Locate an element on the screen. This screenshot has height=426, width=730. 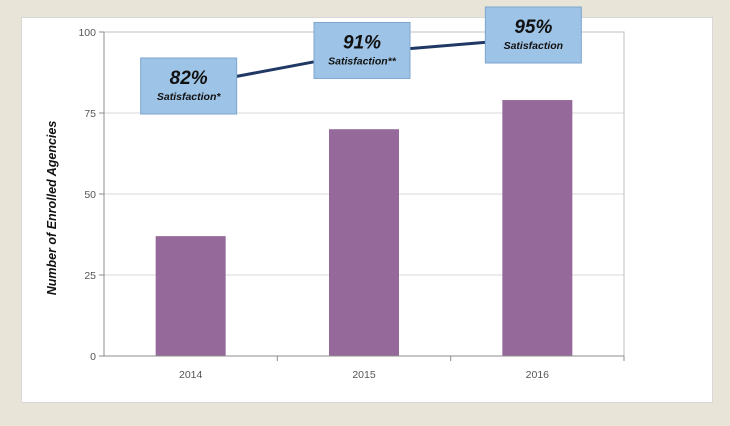
y-tick-label: 25 is located at coordinates (90, 276).